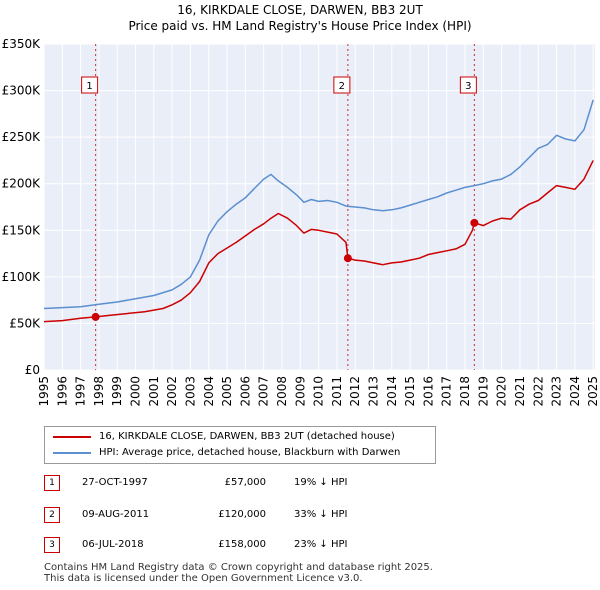  What do you see at coordinates (502, 391) in the screenshot?
I see `x-tick-label: 2020` at bounding box center [502, 391].